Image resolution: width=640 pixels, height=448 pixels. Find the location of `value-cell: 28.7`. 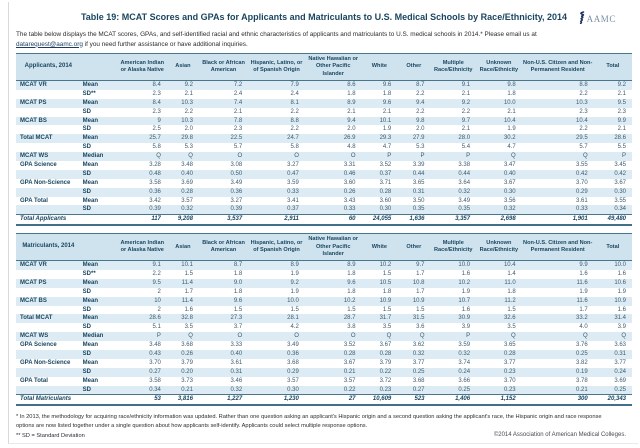

value-cell: 28.7 is located at coordinates (349, 318).